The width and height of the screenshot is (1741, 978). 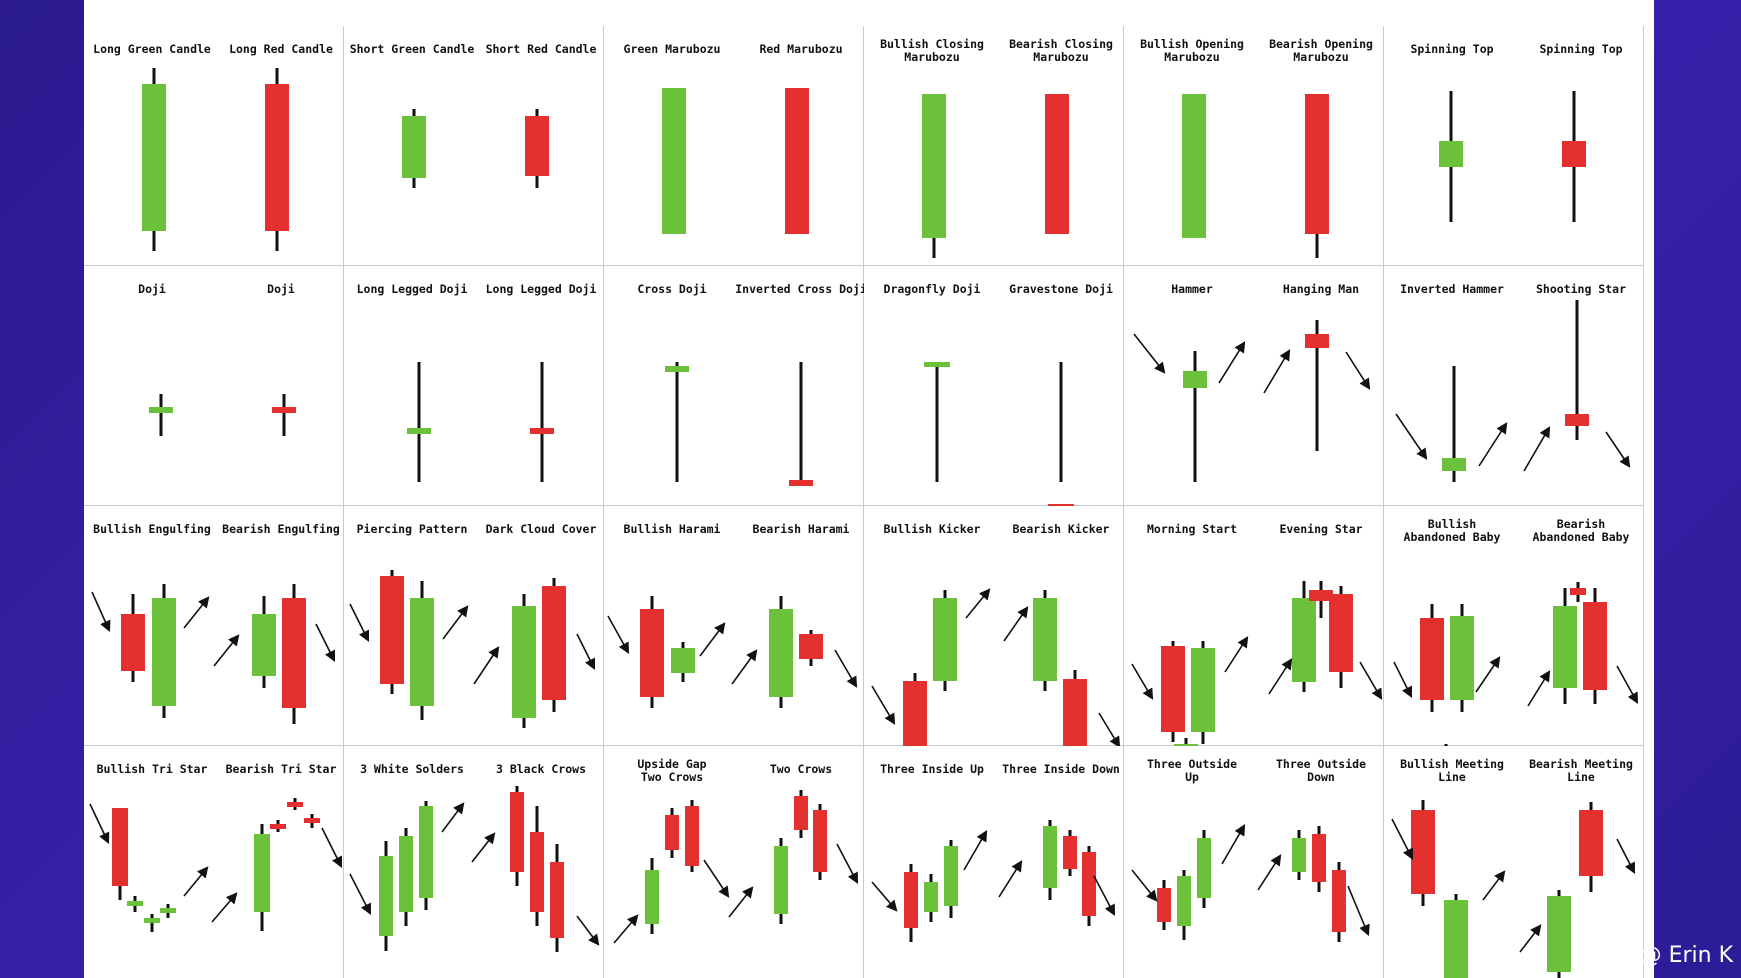 What do you see at coordinates (281, 289) in the screenshot?
I see `label-line: Doji` at bounding box center [281, 289].